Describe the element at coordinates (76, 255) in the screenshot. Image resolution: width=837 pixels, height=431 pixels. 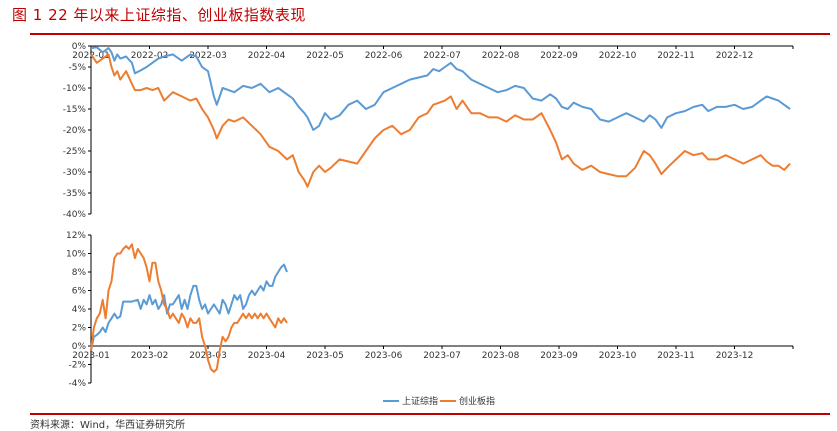
I see `y-tick-label: 10%` at that location.